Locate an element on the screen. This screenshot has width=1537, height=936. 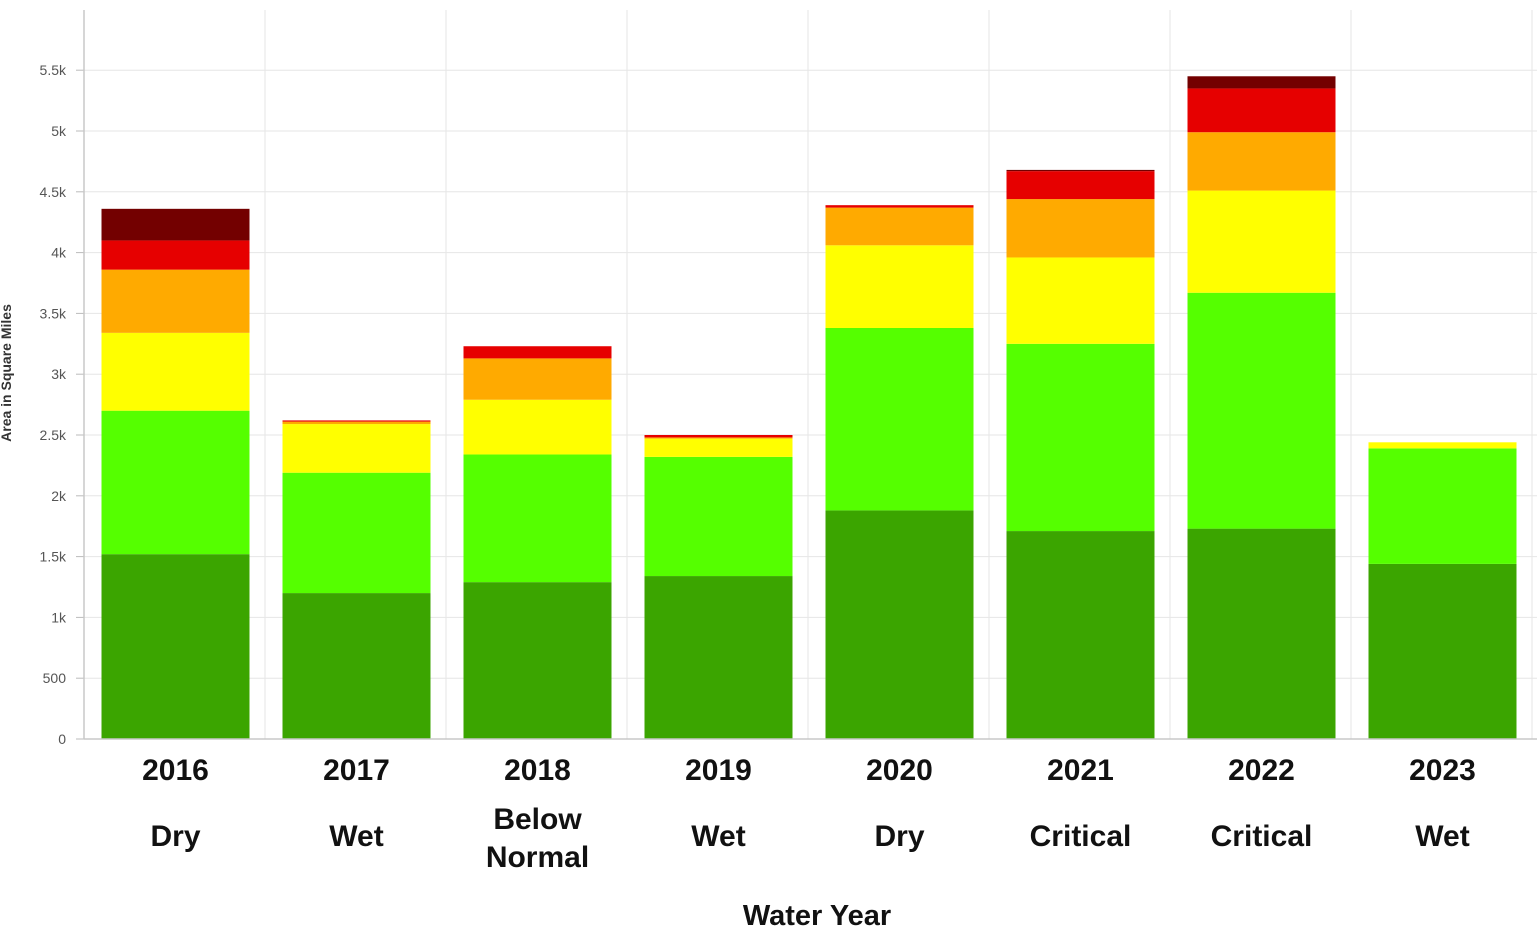
y-tick-label: 1.5k is located at coordinates (53, 557).